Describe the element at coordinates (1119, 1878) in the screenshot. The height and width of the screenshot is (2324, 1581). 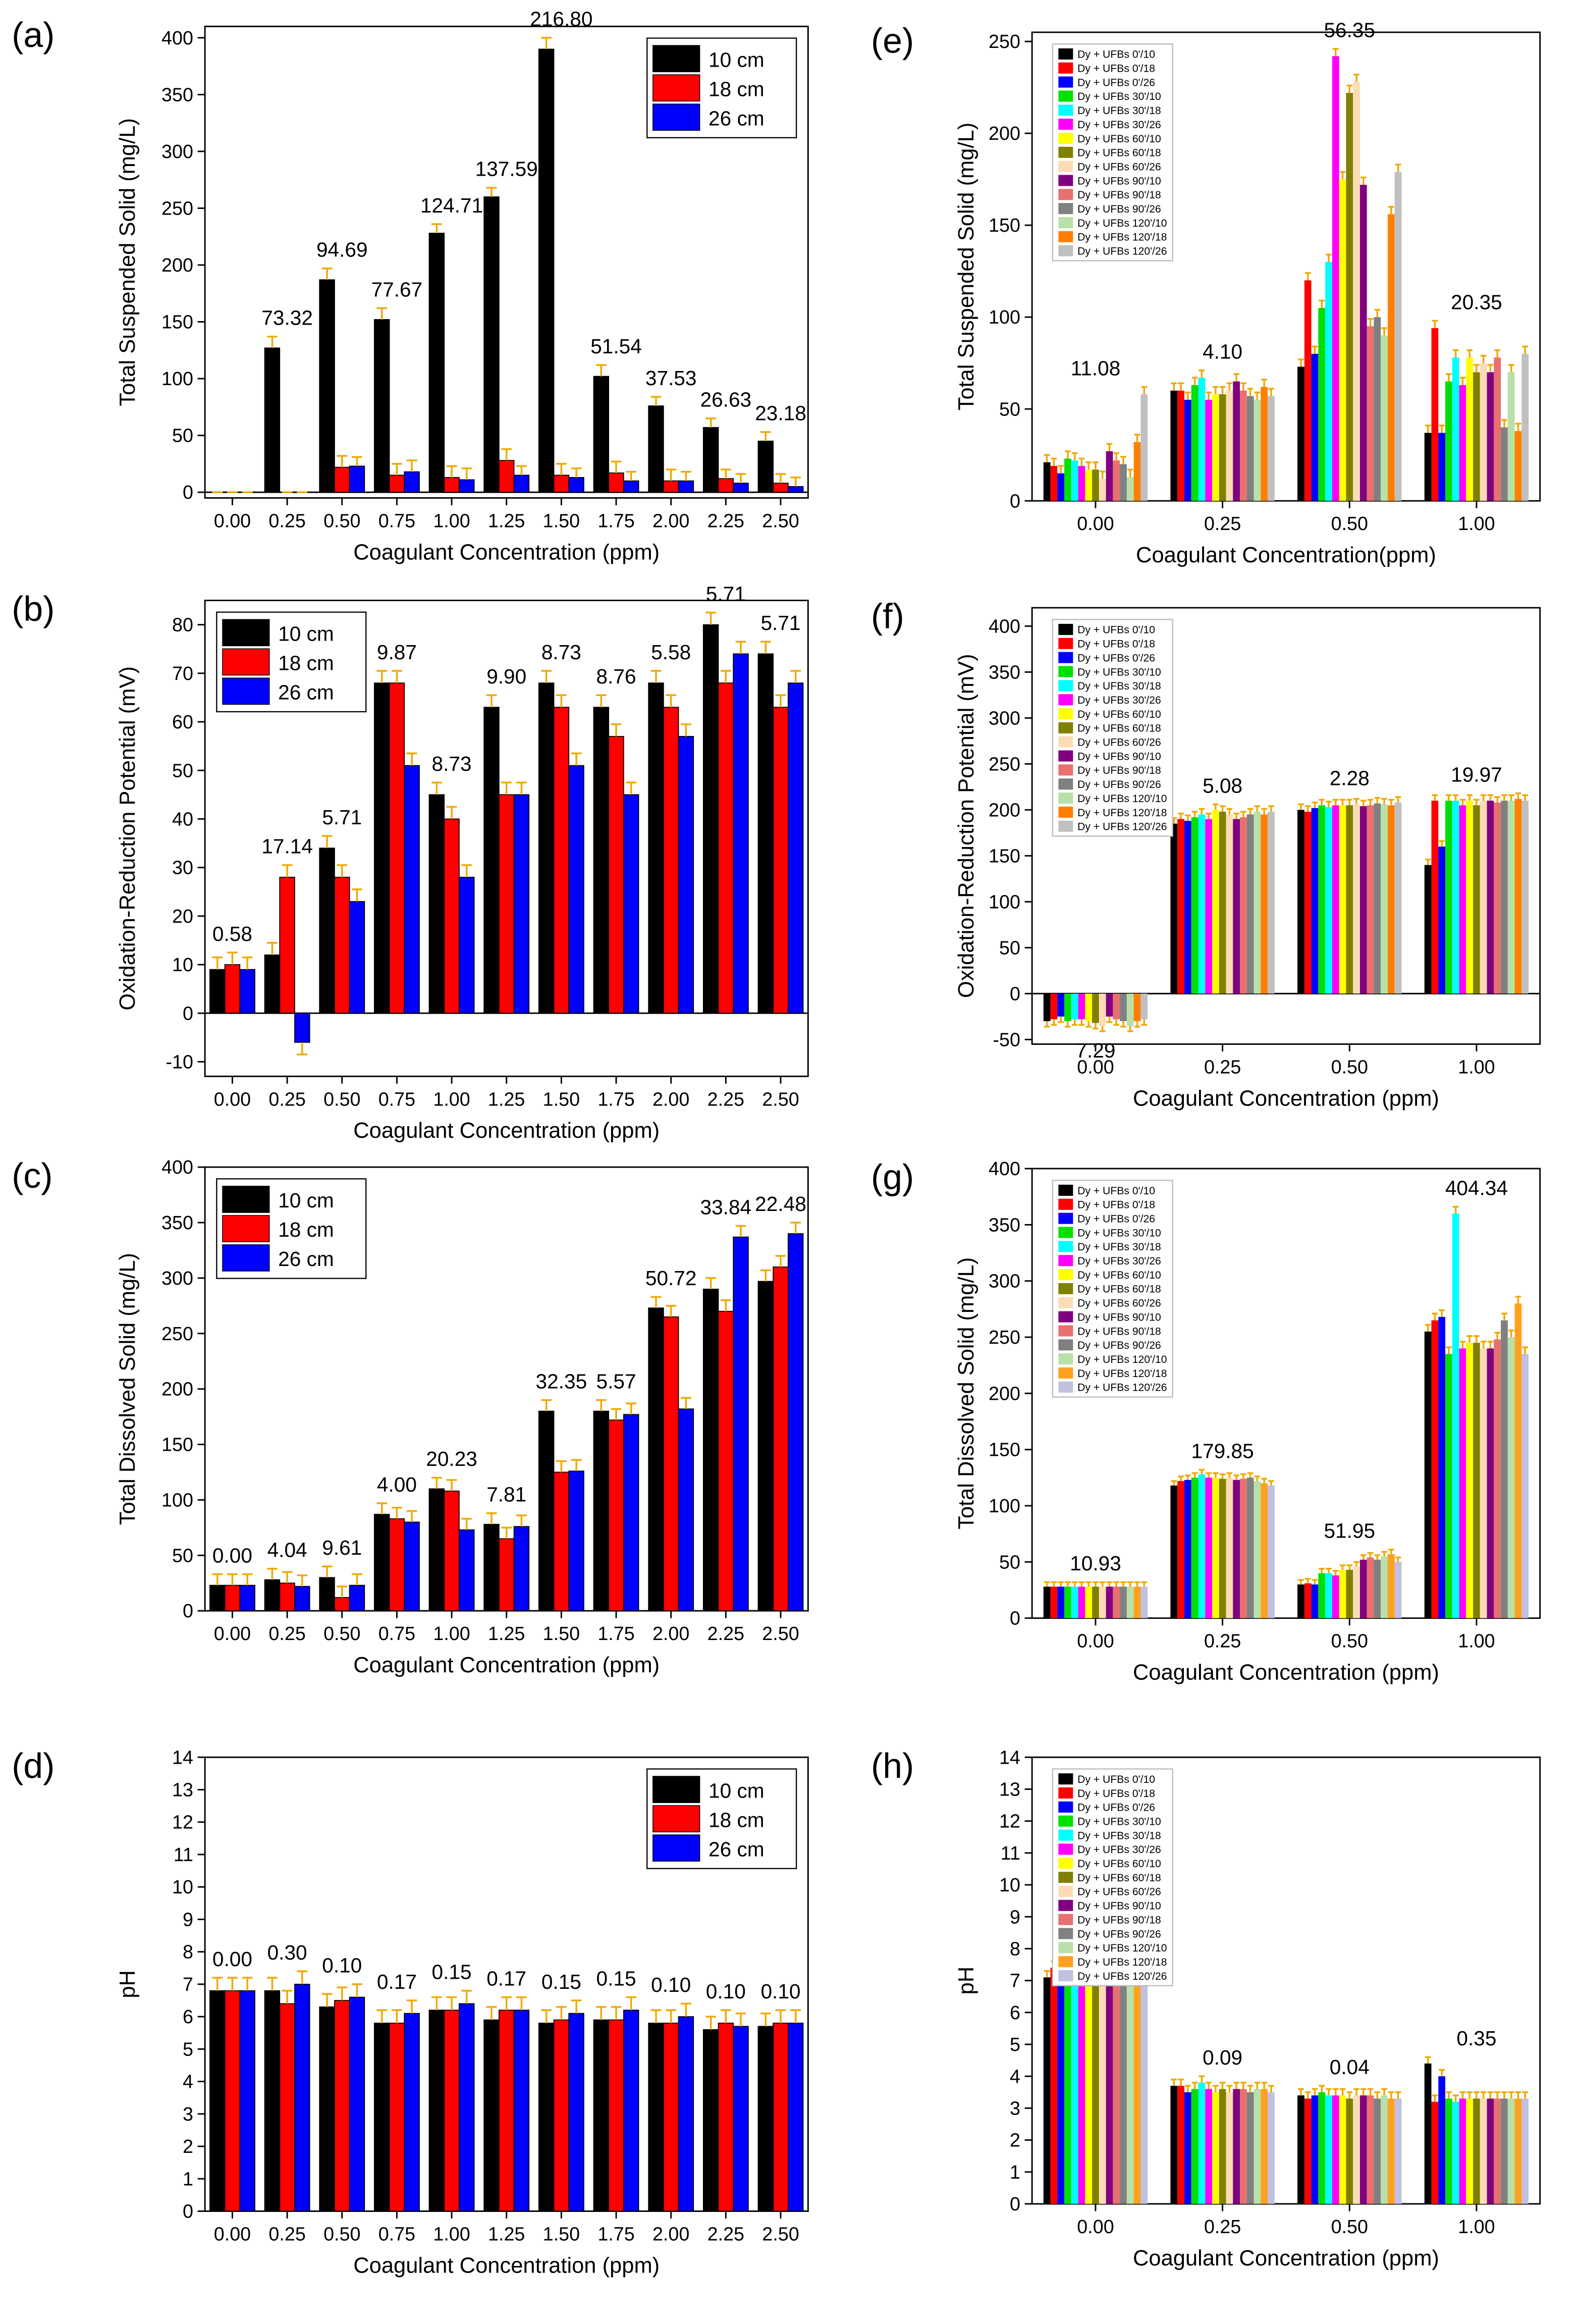
I see `legend-label: Dy + UFBs 60'/18` at that location.